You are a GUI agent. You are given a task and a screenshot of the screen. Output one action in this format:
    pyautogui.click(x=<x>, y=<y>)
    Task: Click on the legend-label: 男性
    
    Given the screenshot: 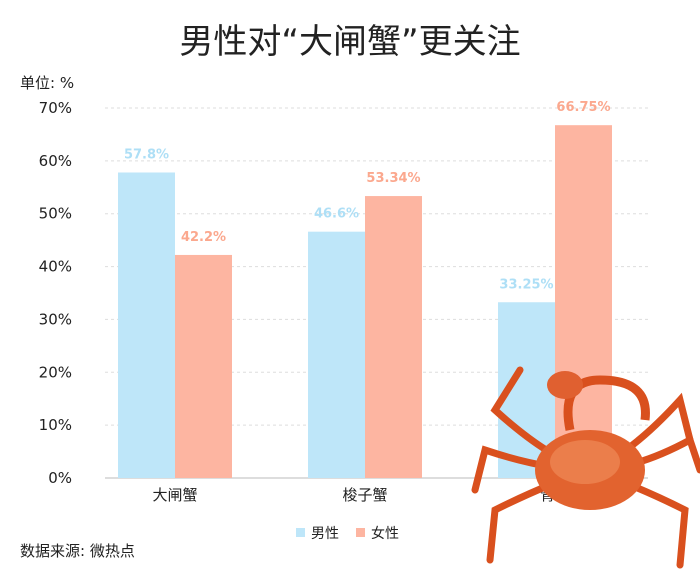 What is the action you would take?
    pyautogui.click(x=325, y=534)
    